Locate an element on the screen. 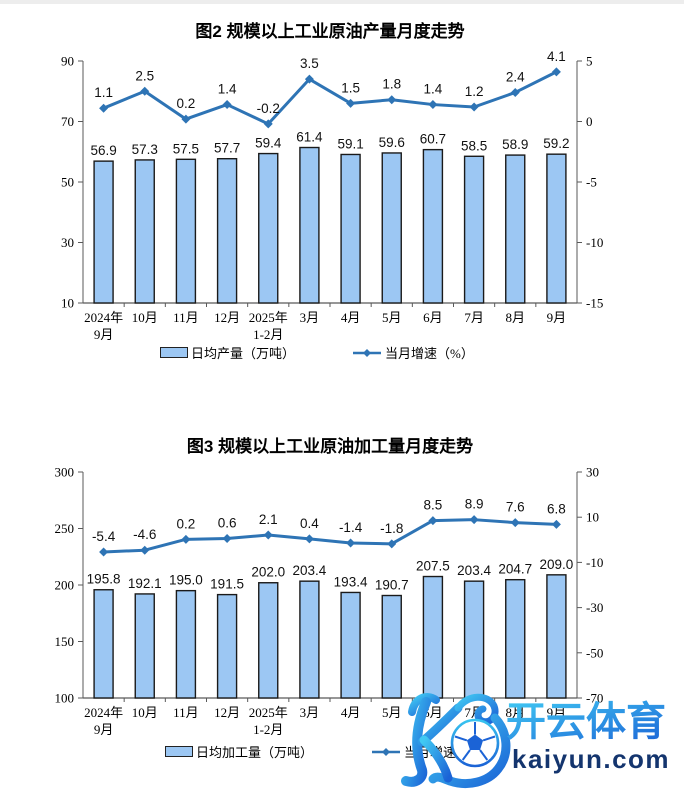  legend-item-line: 当月增速（%） is located at coordinates (432, 751).